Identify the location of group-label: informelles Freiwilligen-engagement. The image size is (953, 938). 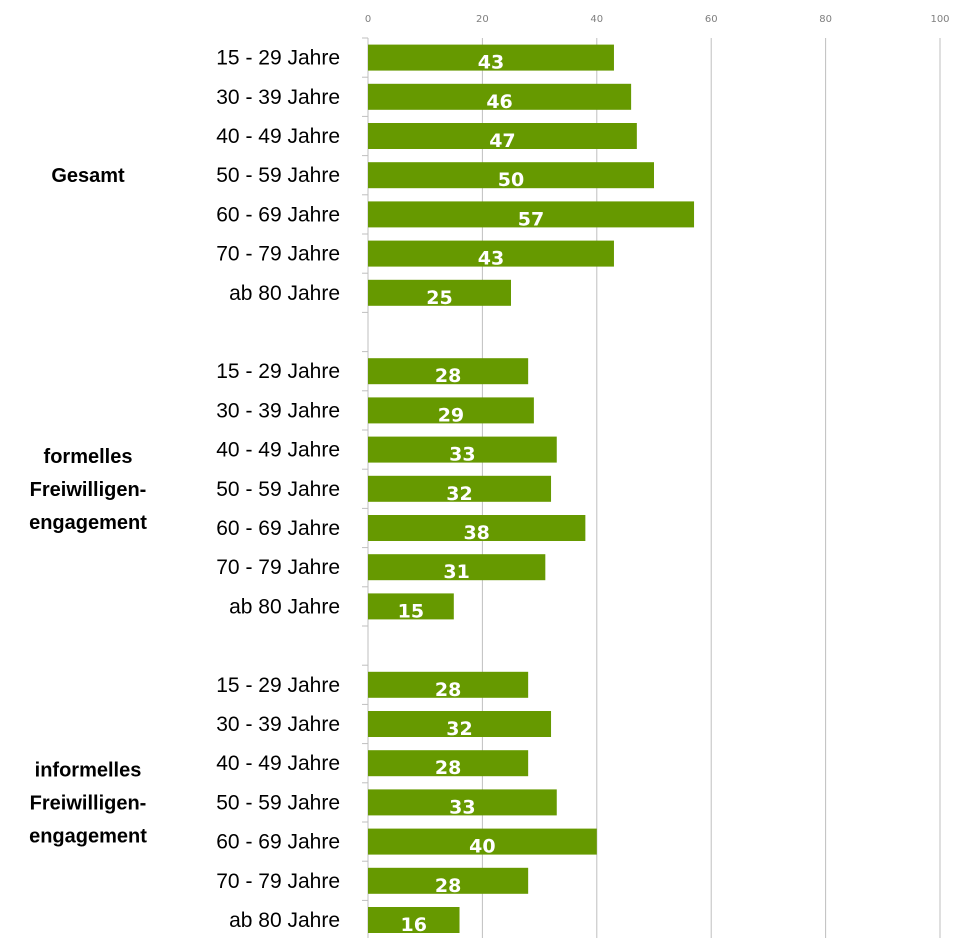
(88, 803).